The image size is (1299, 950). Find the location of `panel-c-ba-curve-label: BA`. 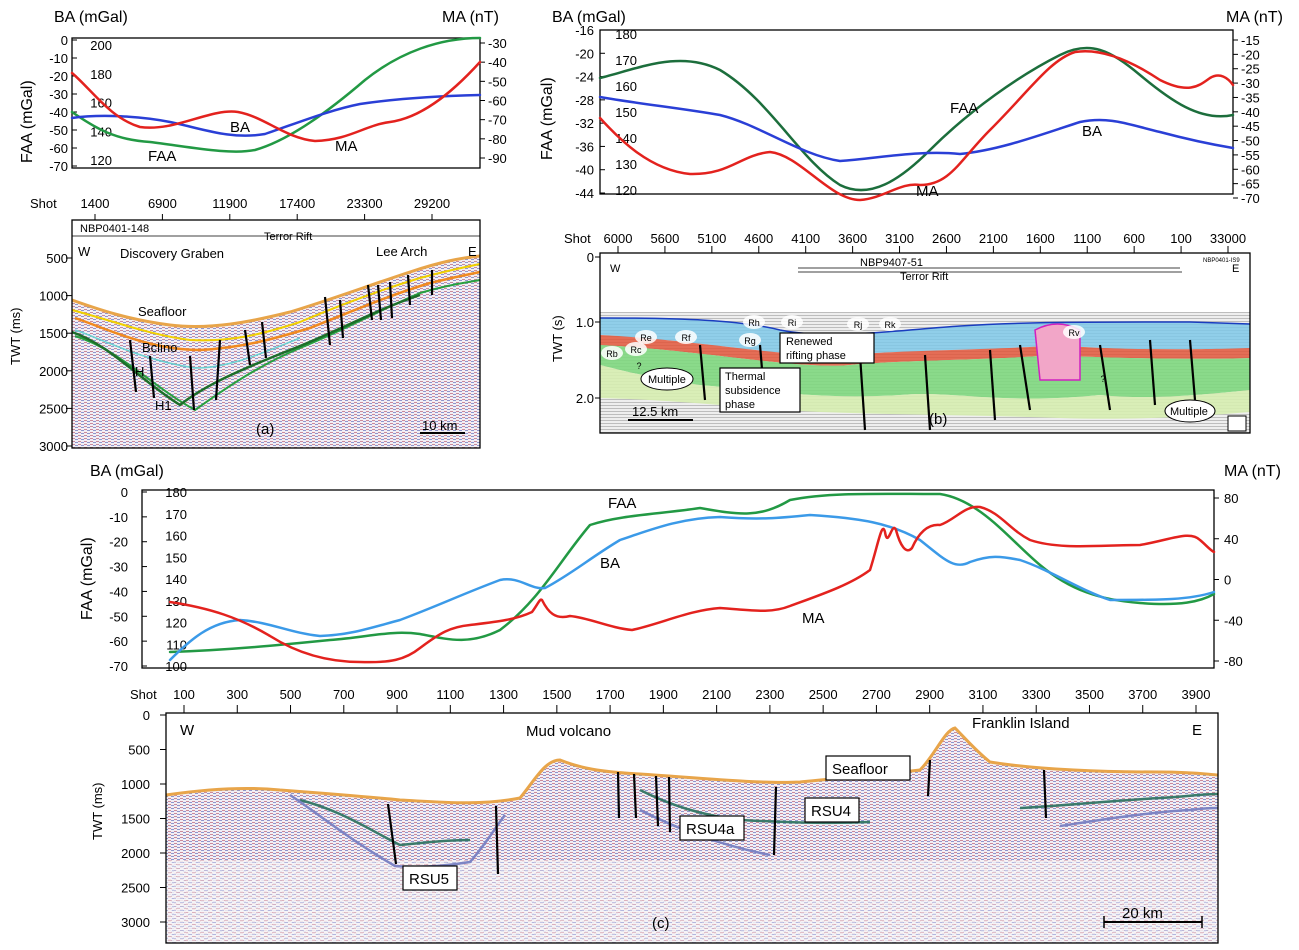

panel-c-ba-curve-label: BA is located at coordinates (610, 563).